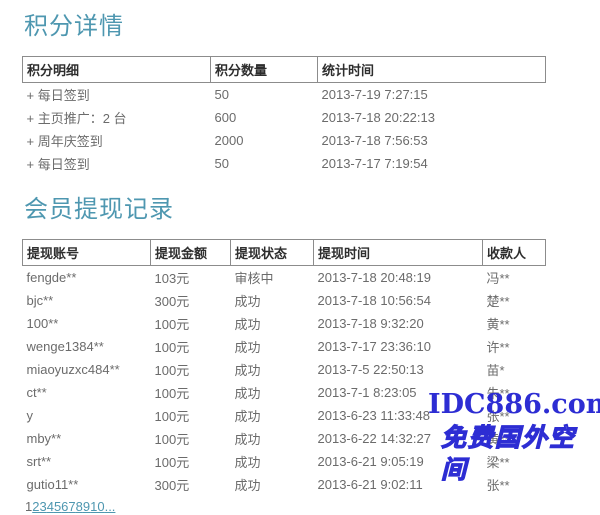 The height and width of the screenshot is (515, 600). I want to click on table-cell: 苗*, so click(495, 370).